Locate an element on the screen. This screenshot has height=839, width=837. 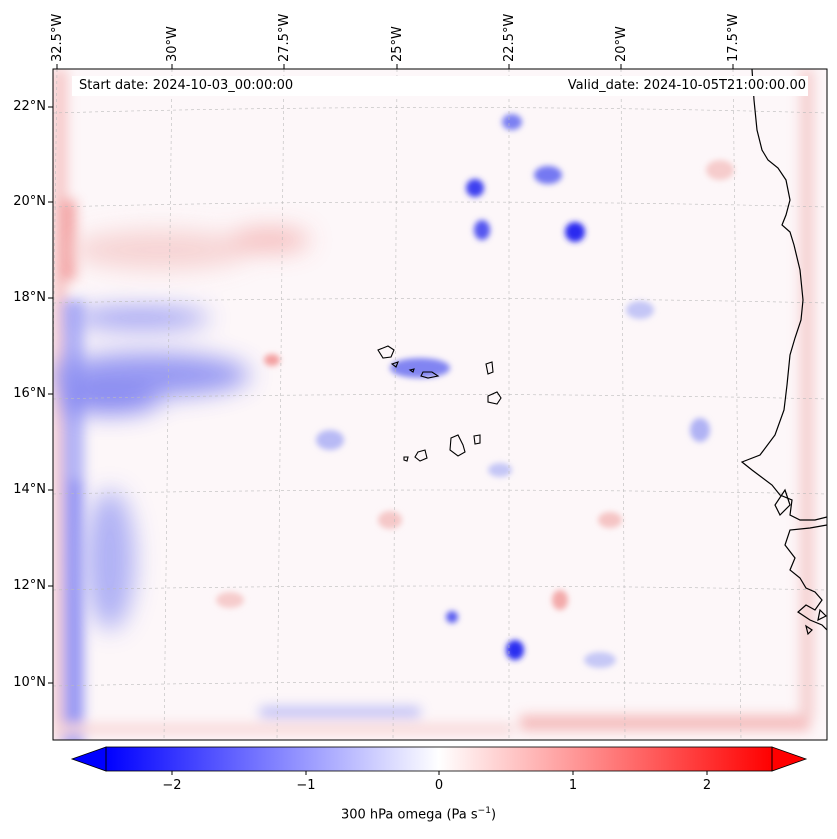
colorbar-tick-minus1: −1 is located at coordinates (306, 785).